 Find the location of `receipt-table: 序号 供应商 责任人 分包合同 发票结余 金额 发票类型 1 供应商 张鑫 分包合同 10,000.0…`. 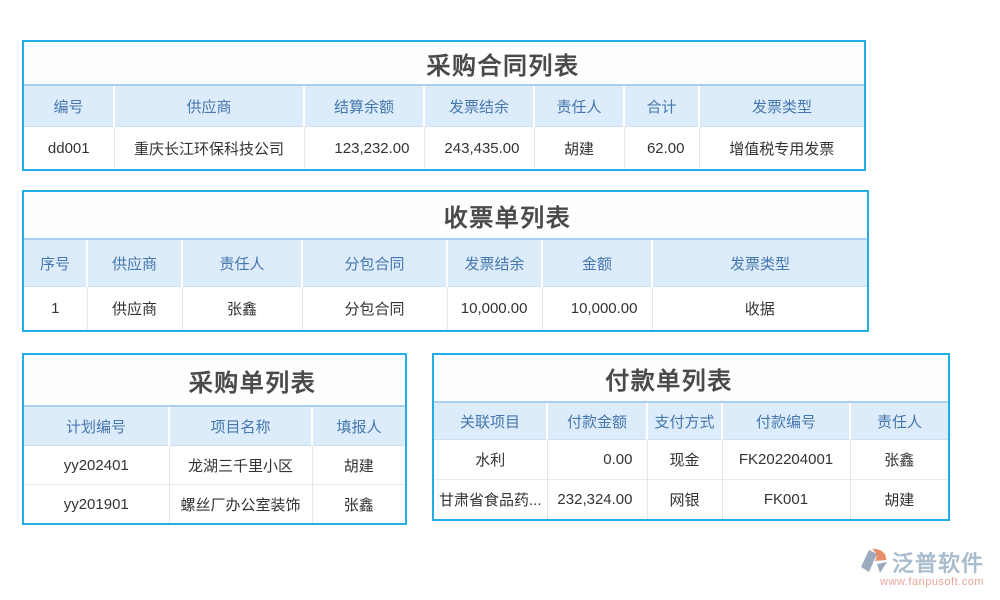

receipt-table: 序号 供应商 责任人 分包合同 发票结余 金额 发票类型 1 供应商 张鑫 分包合同 10,000.0… is located at coordinates (445, 284).